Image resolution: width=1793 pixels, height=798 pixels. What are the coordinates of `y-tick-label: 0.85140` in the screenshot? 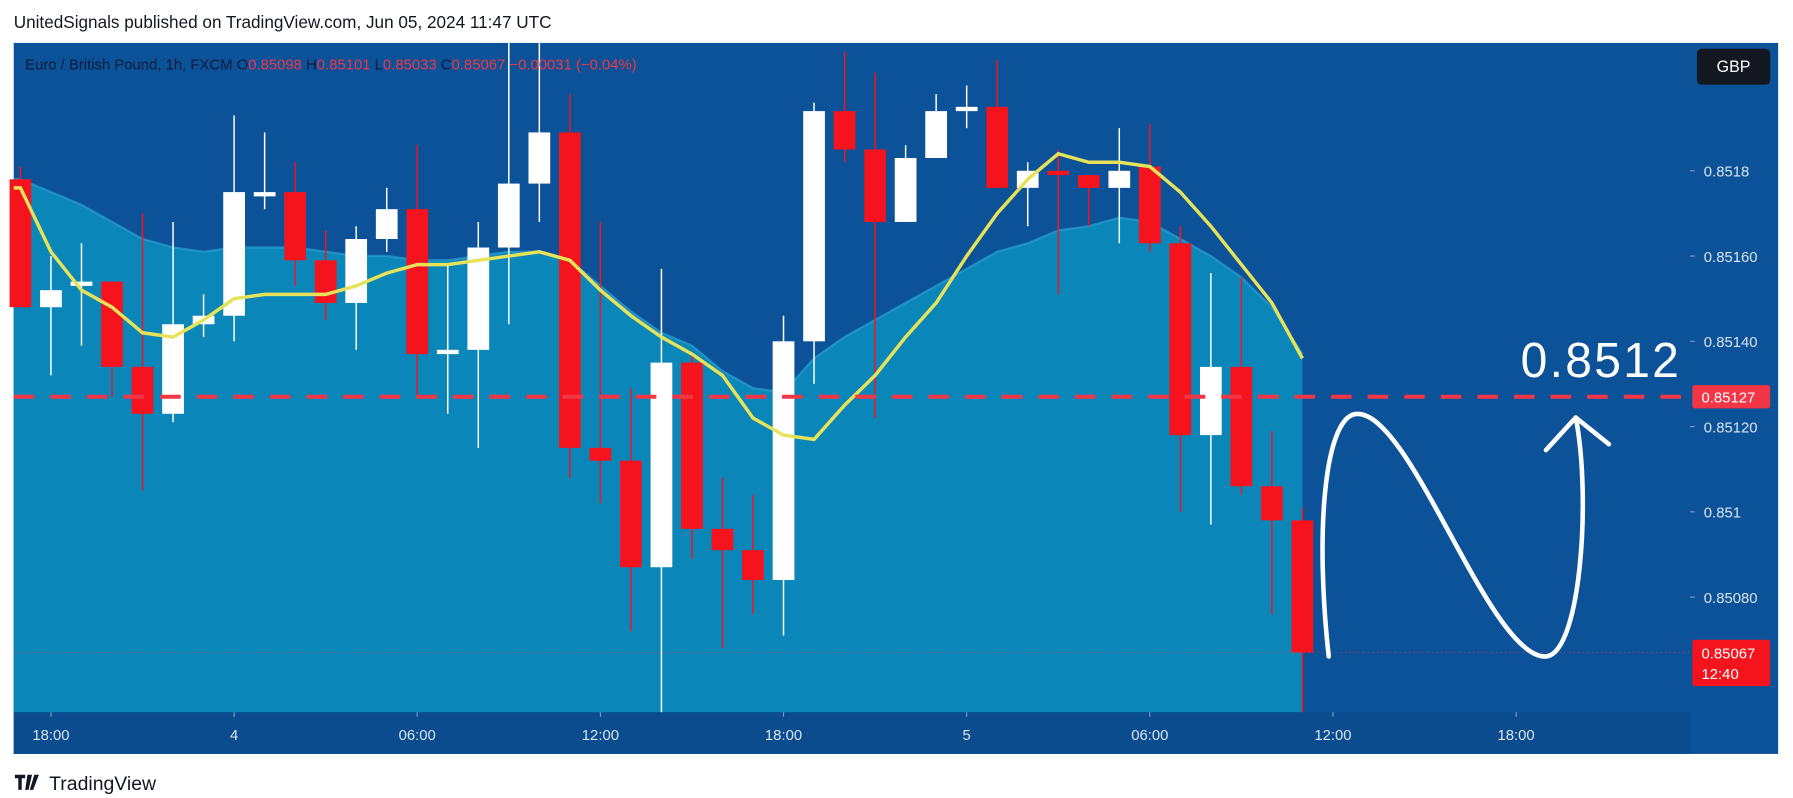 It's located at (1731, 342).